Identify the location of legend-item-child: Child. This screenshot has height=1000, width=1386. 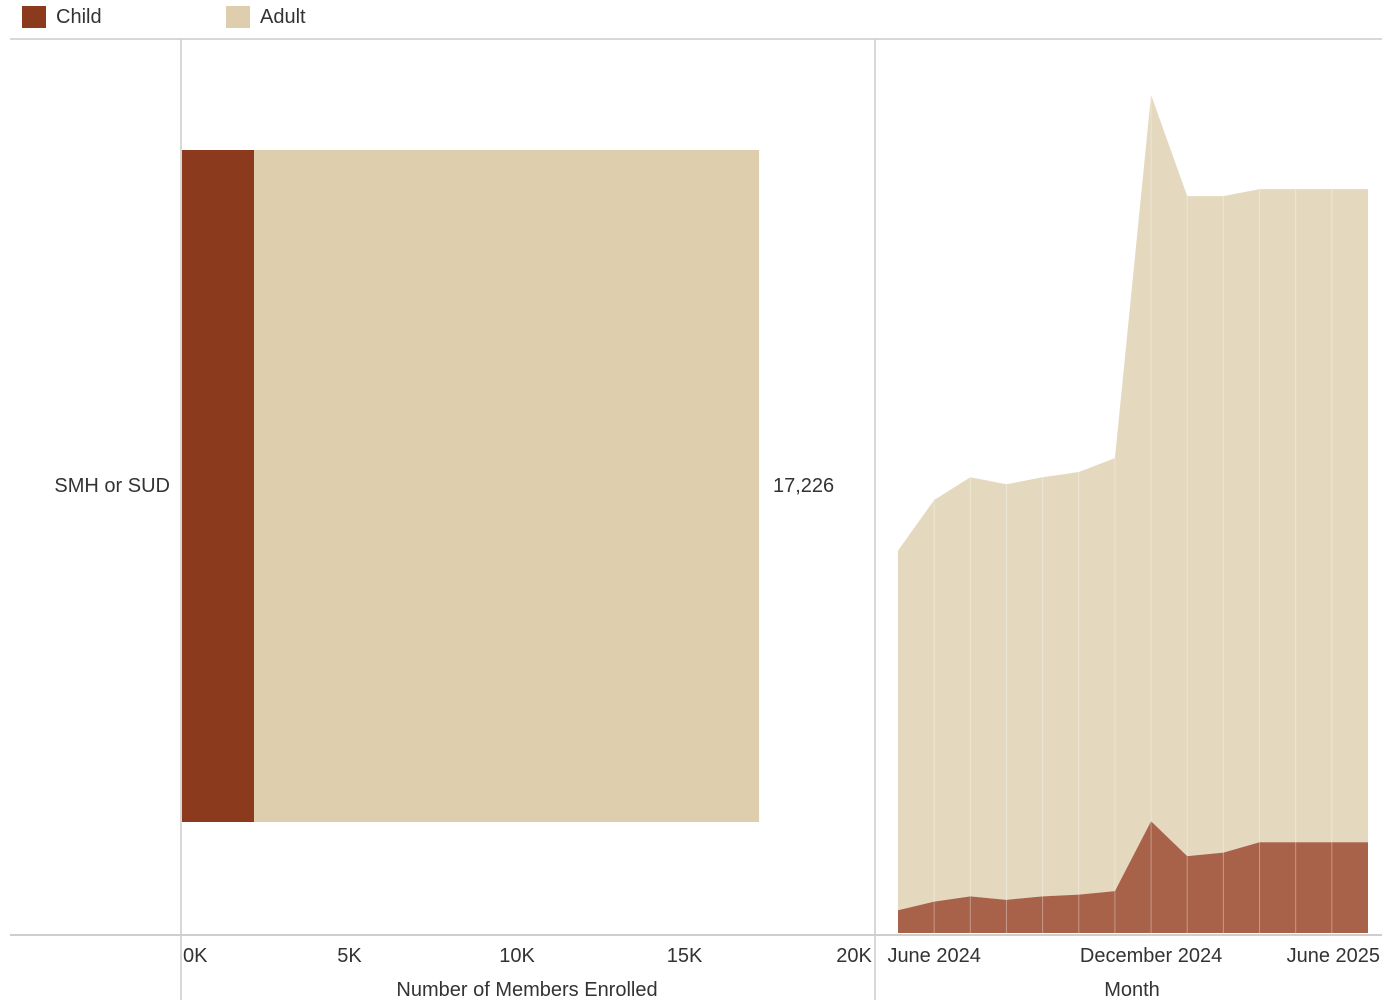
(62, 17).